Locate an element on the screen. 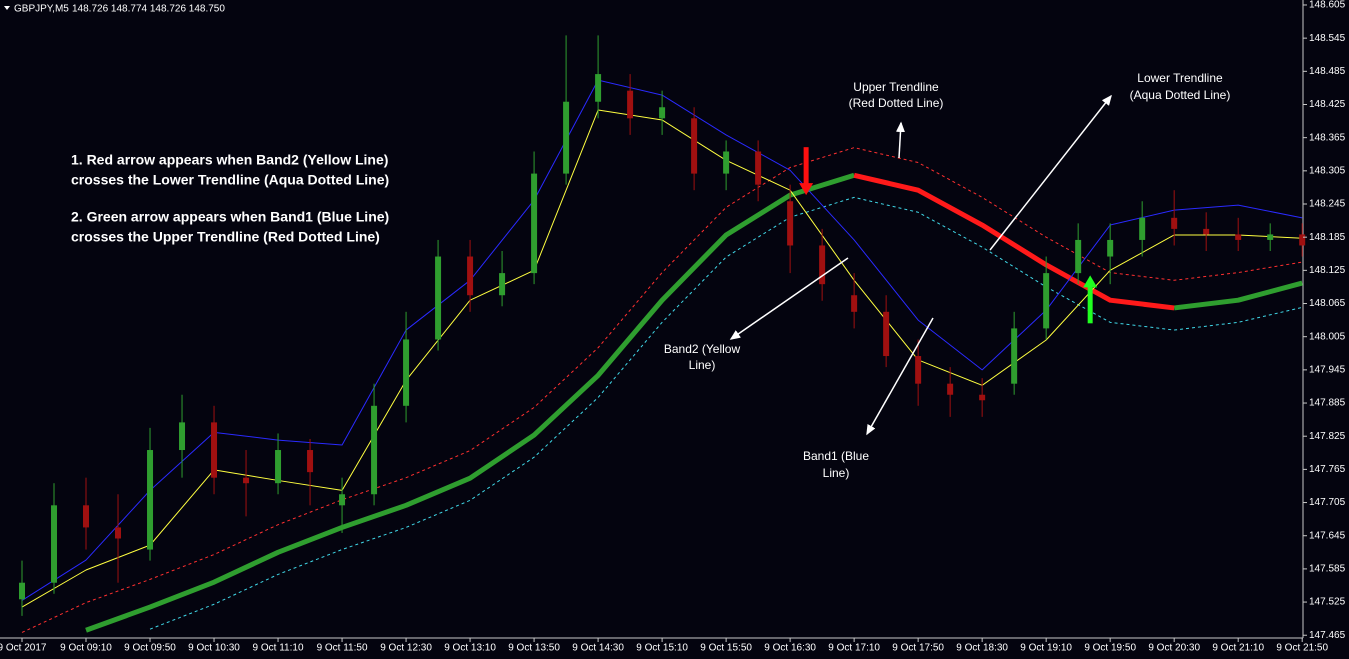  y-tick-label: 147.825 is located at coordinates (1327, 436).